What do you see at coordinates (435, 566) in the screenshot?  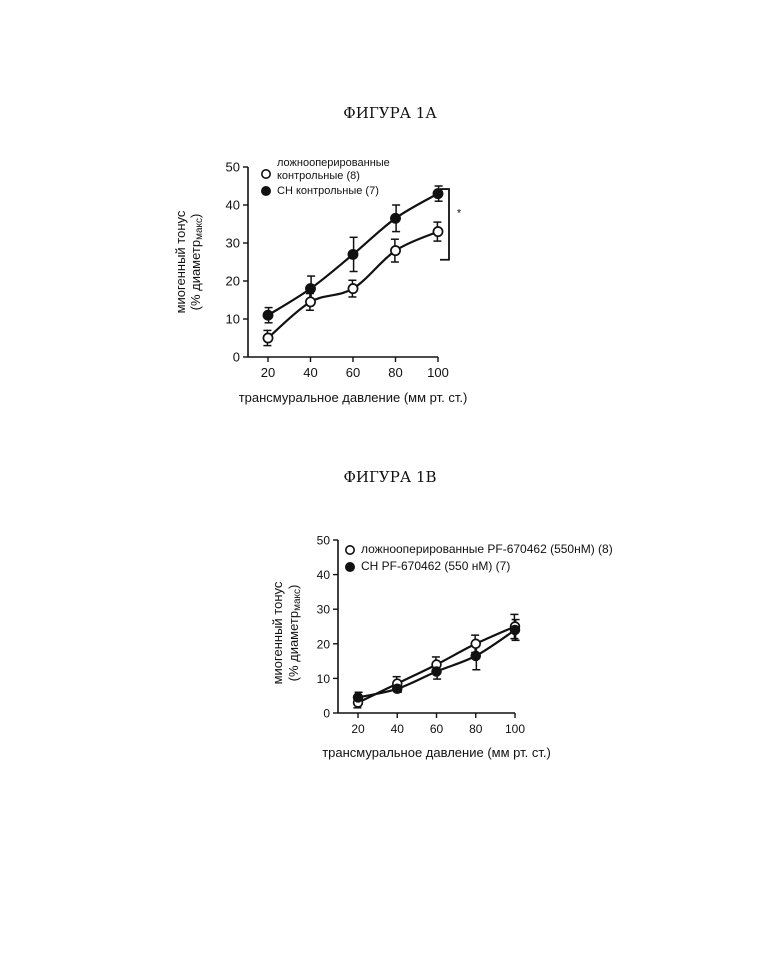 I see `chart2-legend-label-2: СН PF-670462 (550 нМ) (7)` at bounding box center [435, 566].